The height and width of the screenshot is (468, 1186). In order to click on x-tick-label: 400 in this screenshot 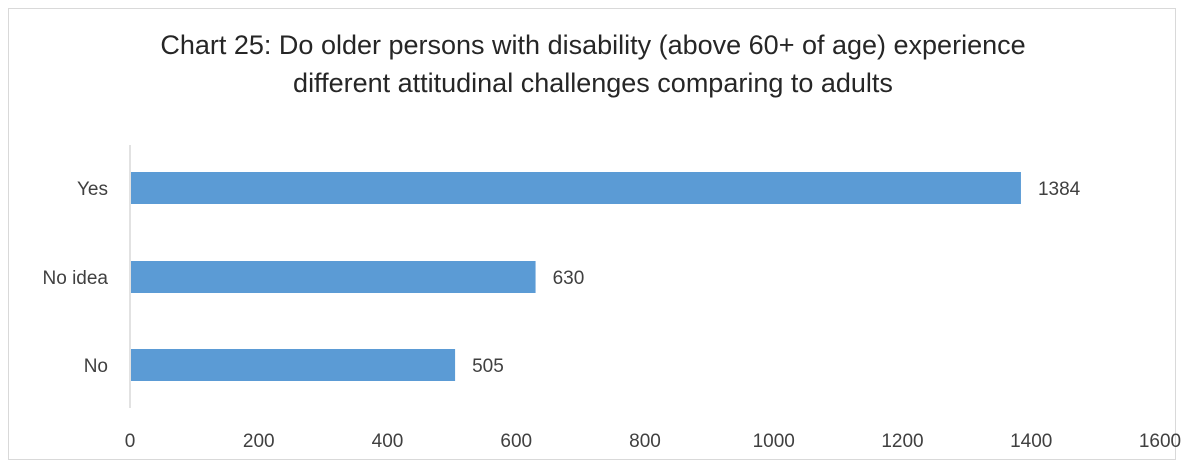, I will do `click(388, 441)`.